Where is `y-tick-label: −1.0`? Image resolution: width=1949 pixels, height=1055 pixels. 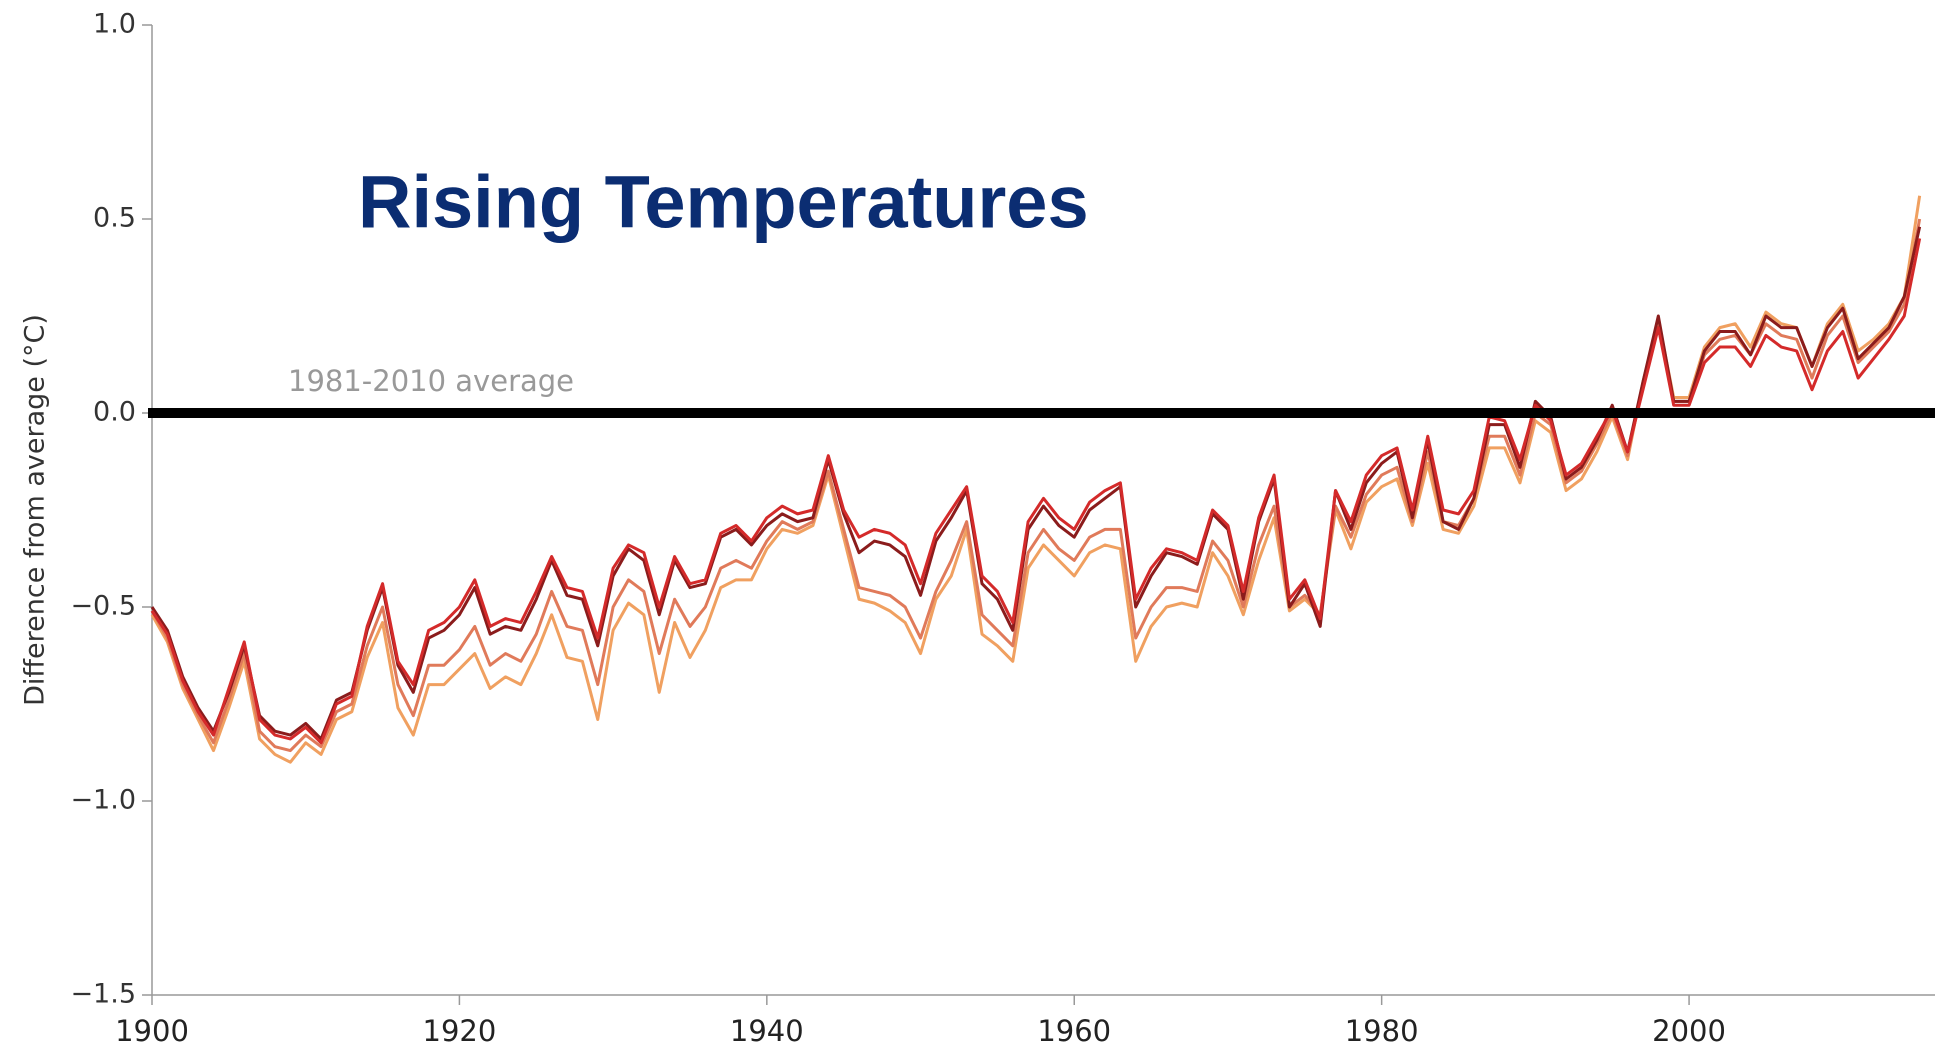
y-tick-label: −1.0 is located at coordinates (103, 800).